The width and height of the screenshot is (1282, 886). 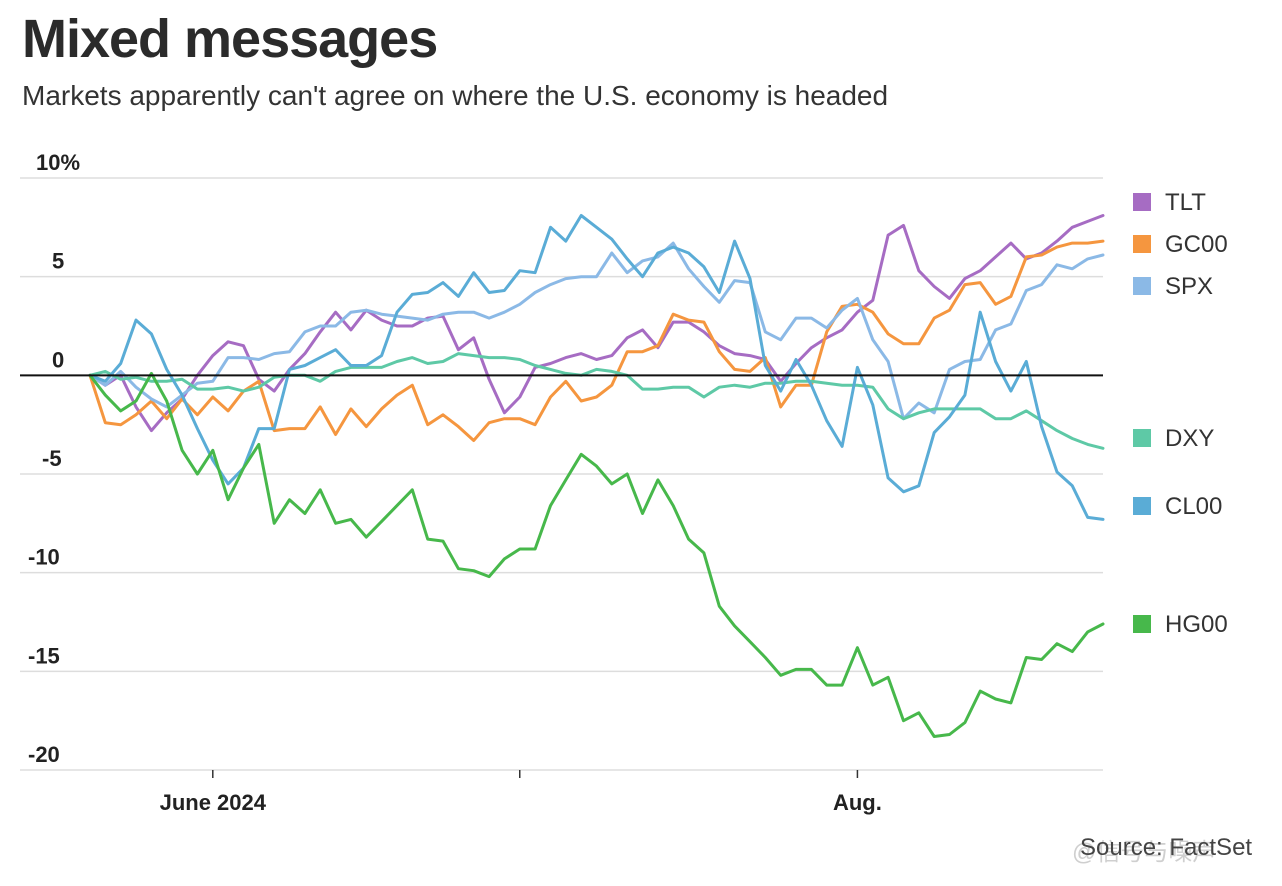 What do you see at coordinates (1180, 413) in the screenshot?
I see `legend: TLT GC00 SPX DXY CL00 HG00` at bounding box center [1180, 413].